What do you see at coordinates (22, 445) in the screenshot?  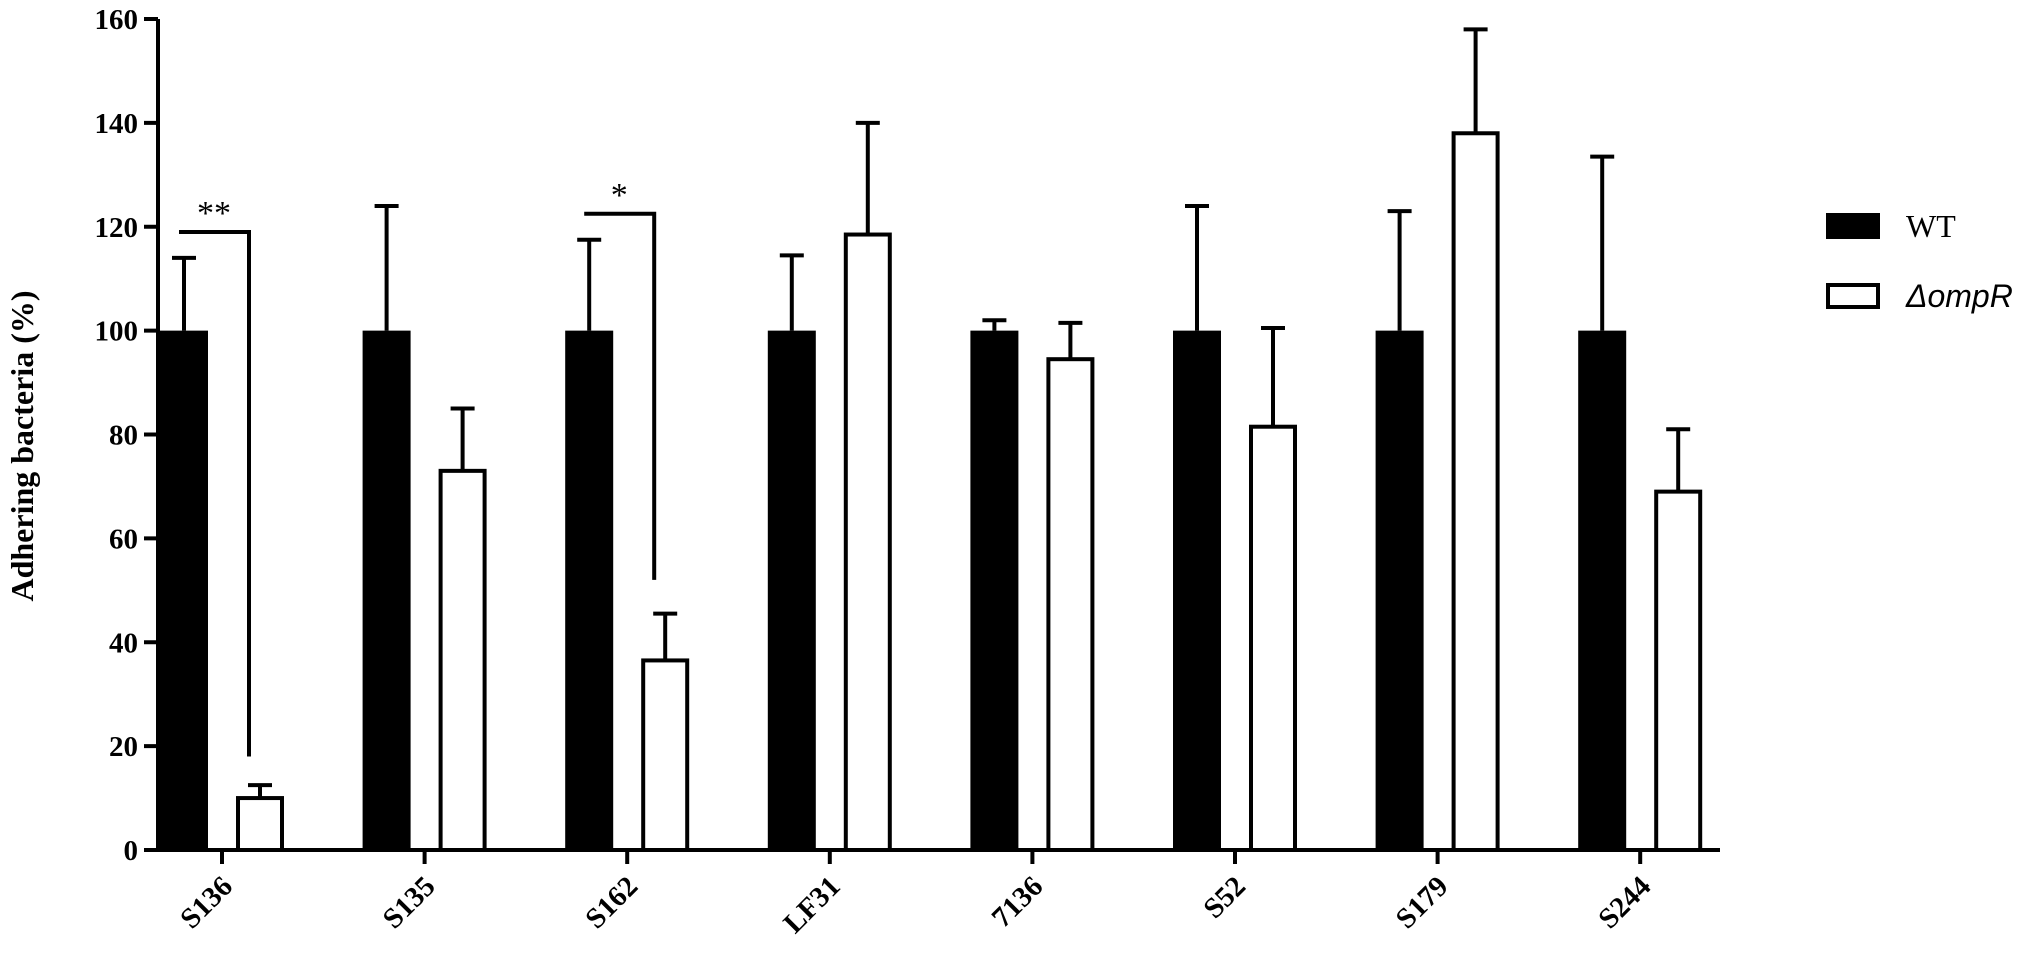 I see `y-axis-label: Adhering bacteria (%)` at bounding box center [22, 445].